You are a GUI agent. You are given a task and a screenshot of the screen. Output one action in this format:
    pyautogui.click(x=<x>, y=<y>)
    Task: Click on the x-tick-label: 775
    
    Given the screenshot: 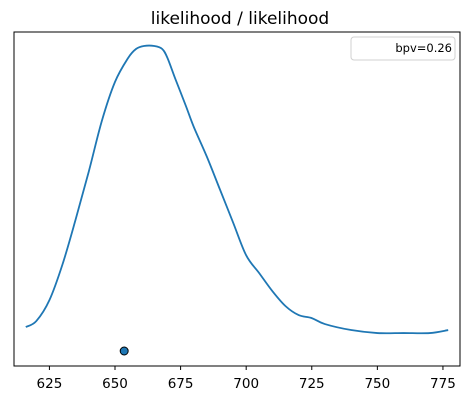 What is the action you would take?
    pyautogui.click(x=443, y=384)
    